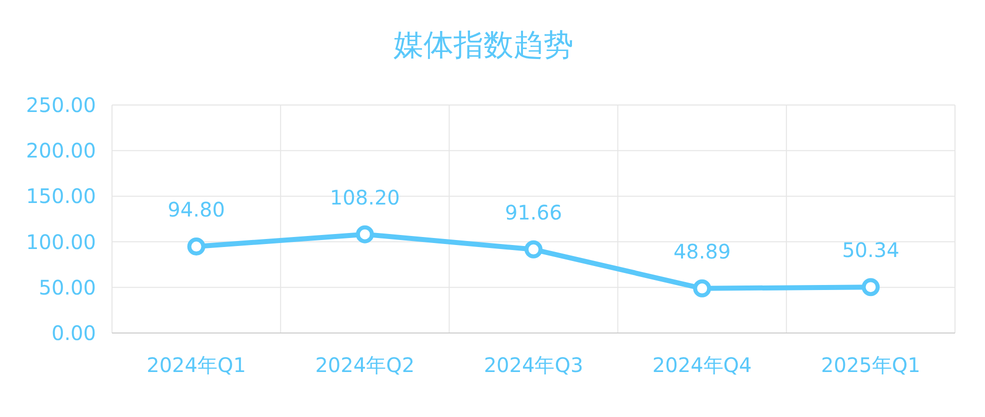 This screenshot has height=417, width=985. Describe the element at coordinates (61, 196) in the screenshot. I see `y-tick-label: 150.00` at that location.